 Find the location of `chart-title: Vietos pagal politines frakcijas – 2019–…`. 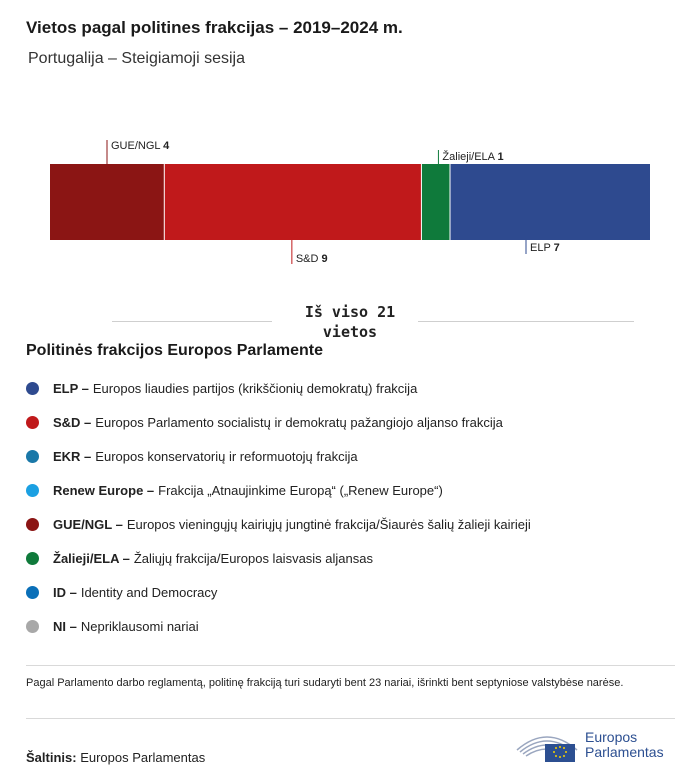

chart-title: Vietos pagal politines frakcijas – 2019–… is located at coordinates (214, 27).